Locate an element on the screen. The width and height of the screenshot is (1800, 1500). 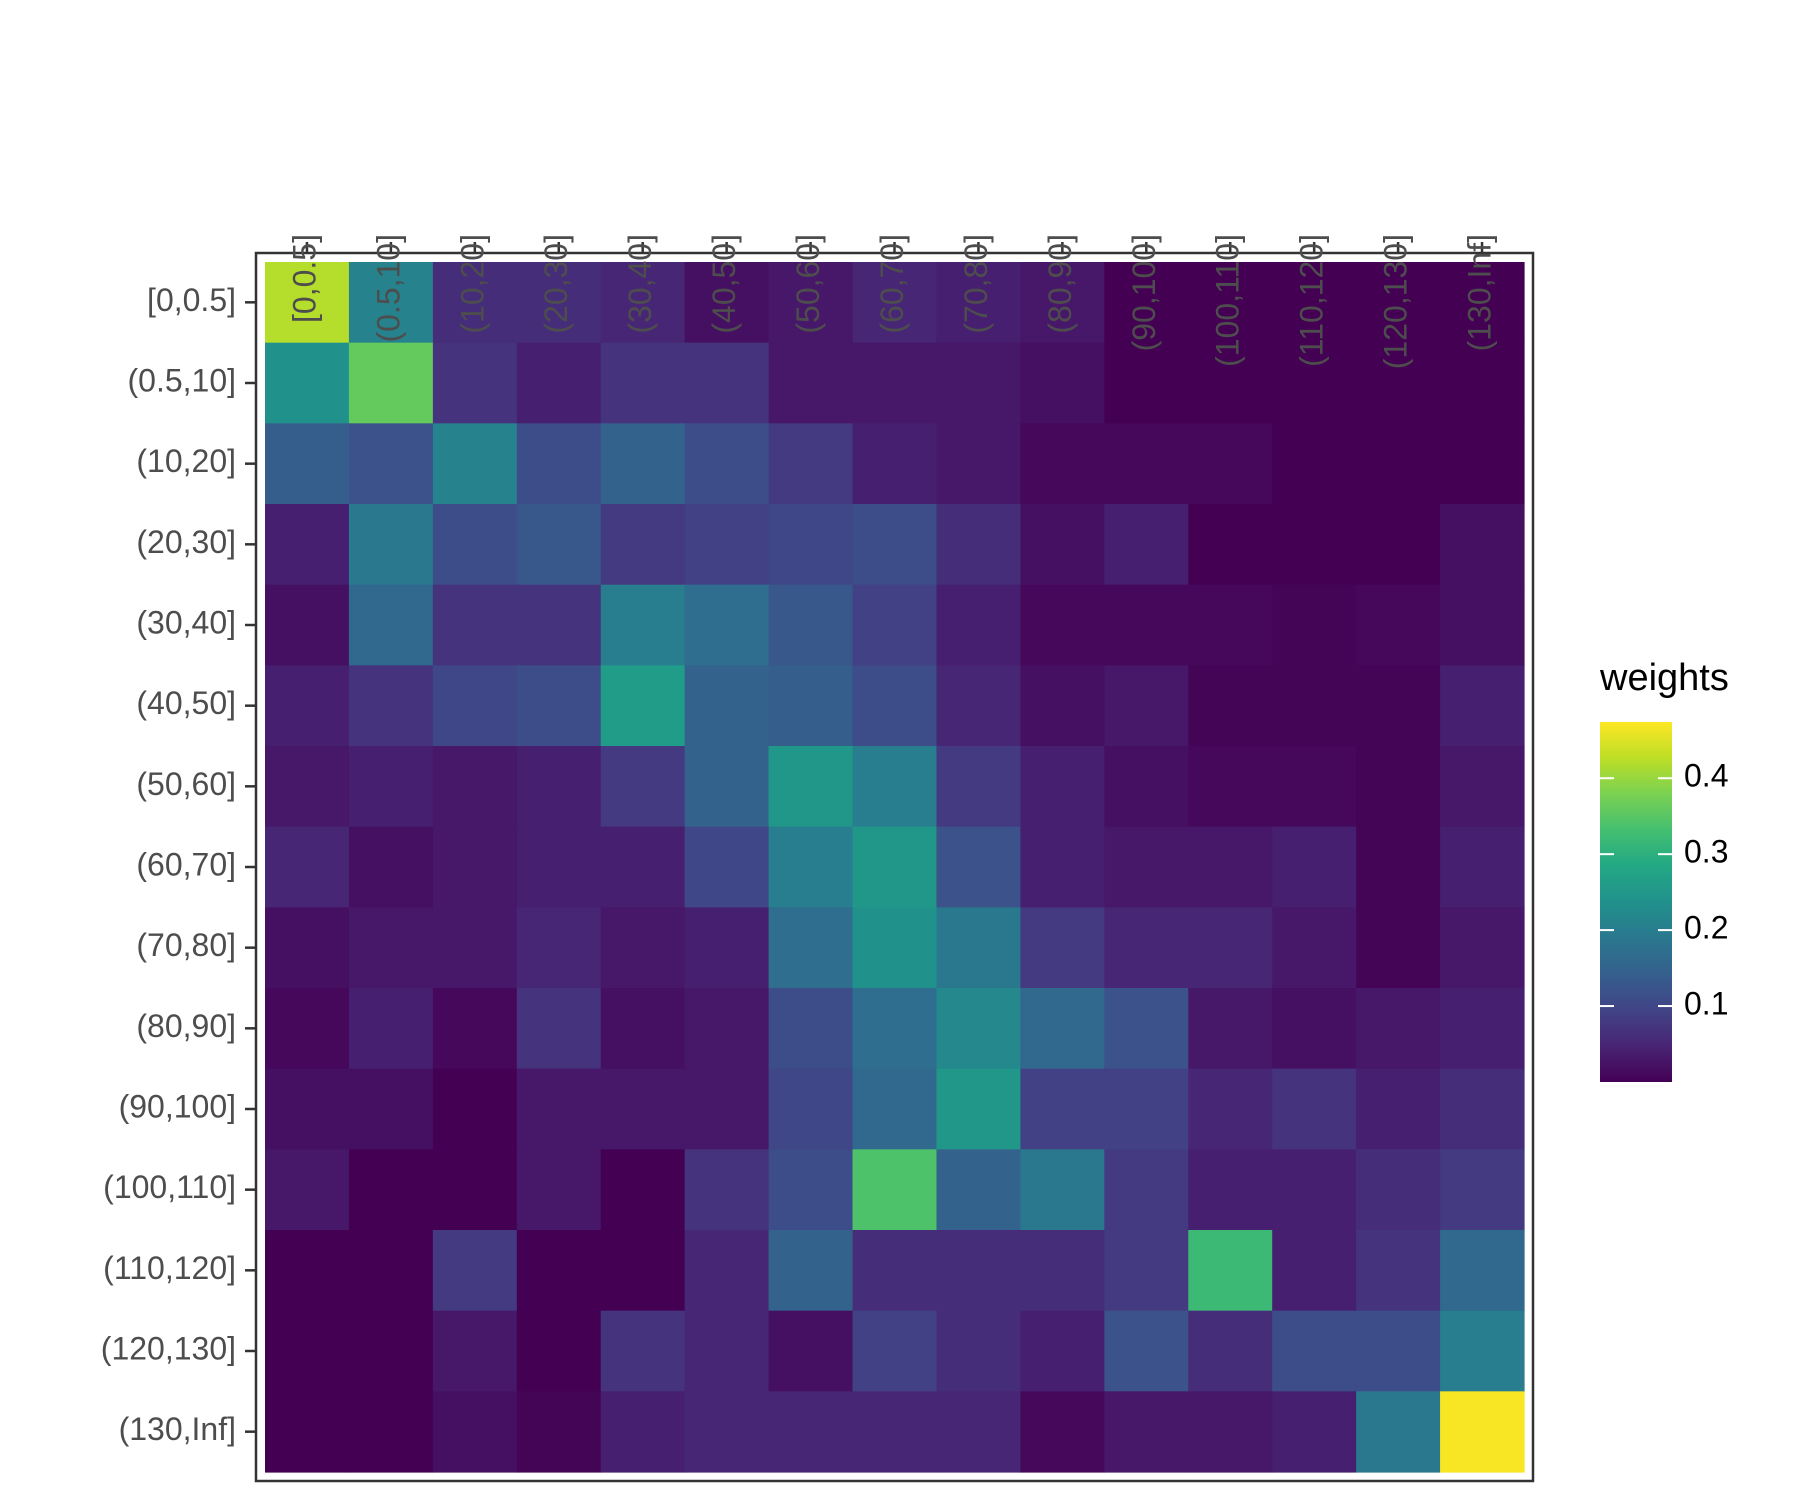
x-tick-label: (50,60] is located at coordinates (808, 284).